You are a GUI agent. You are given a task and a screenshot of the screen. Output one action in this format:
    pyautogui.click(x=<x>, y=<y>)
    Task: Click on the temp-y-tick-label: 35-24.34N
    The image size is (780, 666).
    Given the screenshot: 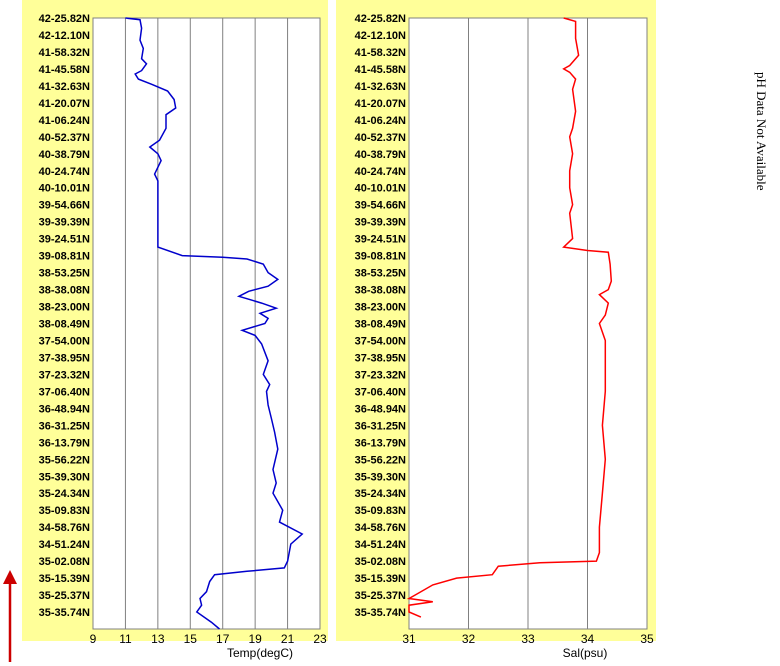 What is the action you would take?
    pyautogui.click(x=64, y=494)
    